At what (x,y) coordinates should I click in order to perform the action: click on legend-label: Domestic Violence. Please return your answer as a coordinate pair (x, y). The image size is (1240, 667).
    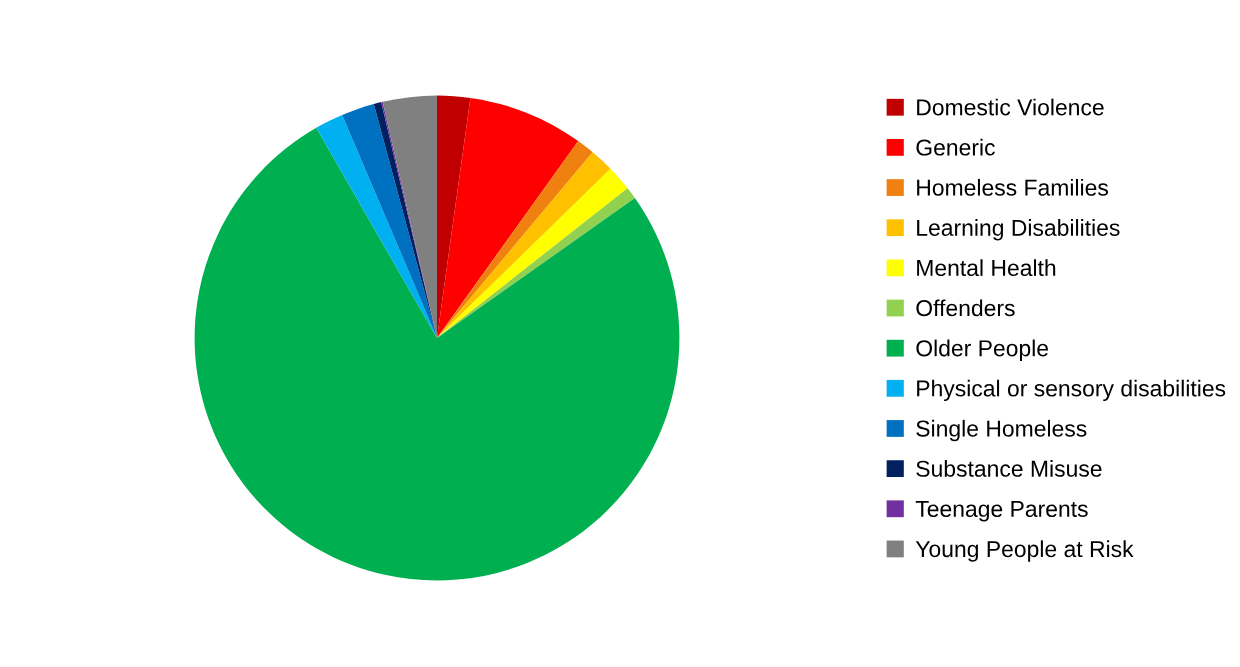
    Looking at the image, I should click on (1010, 107).